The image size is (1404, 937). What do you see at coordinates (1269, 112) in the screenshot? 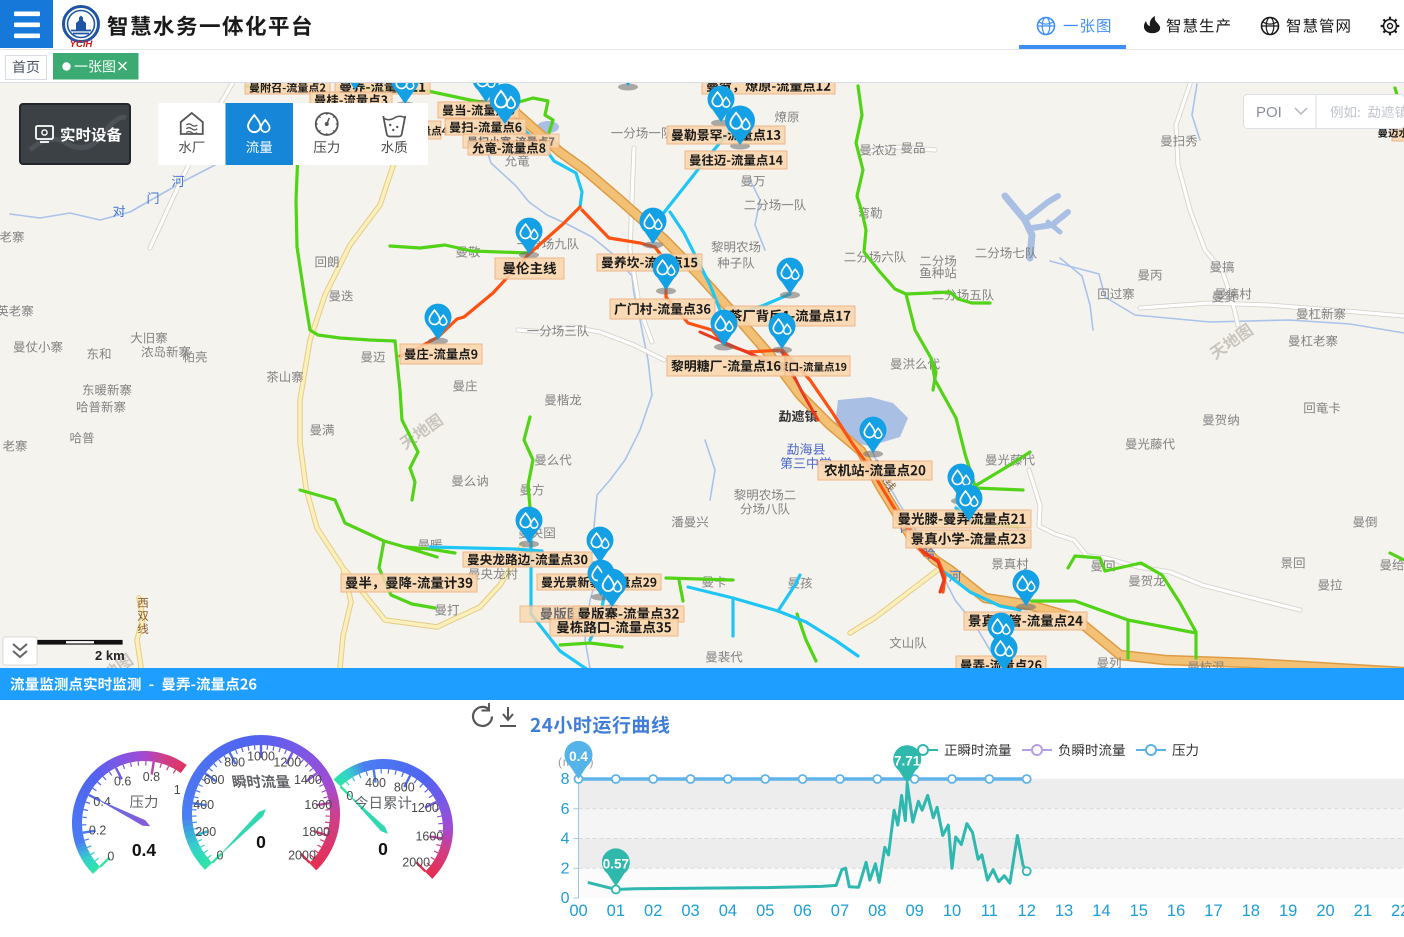
I see `svg-text: POI` at bounding box center [1269, 112].